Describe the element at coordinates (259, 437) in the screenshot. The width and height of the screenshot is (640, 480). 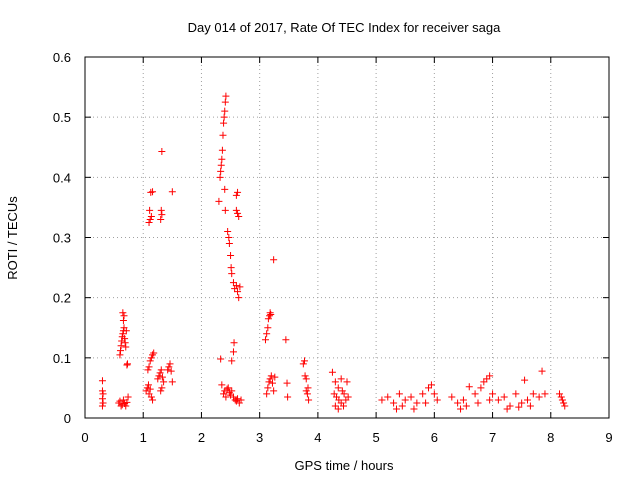
I see `x-tick-label: 3` at that location.